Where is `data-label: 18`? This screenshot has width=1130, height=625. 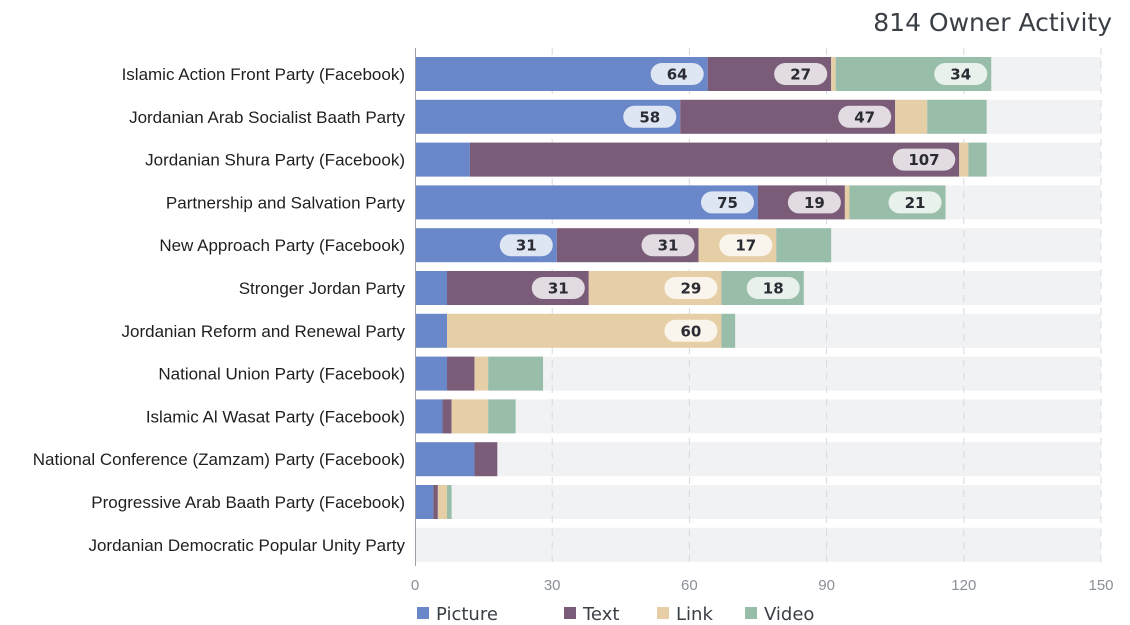 data-label: 18 is located at coordinates (773, 288).